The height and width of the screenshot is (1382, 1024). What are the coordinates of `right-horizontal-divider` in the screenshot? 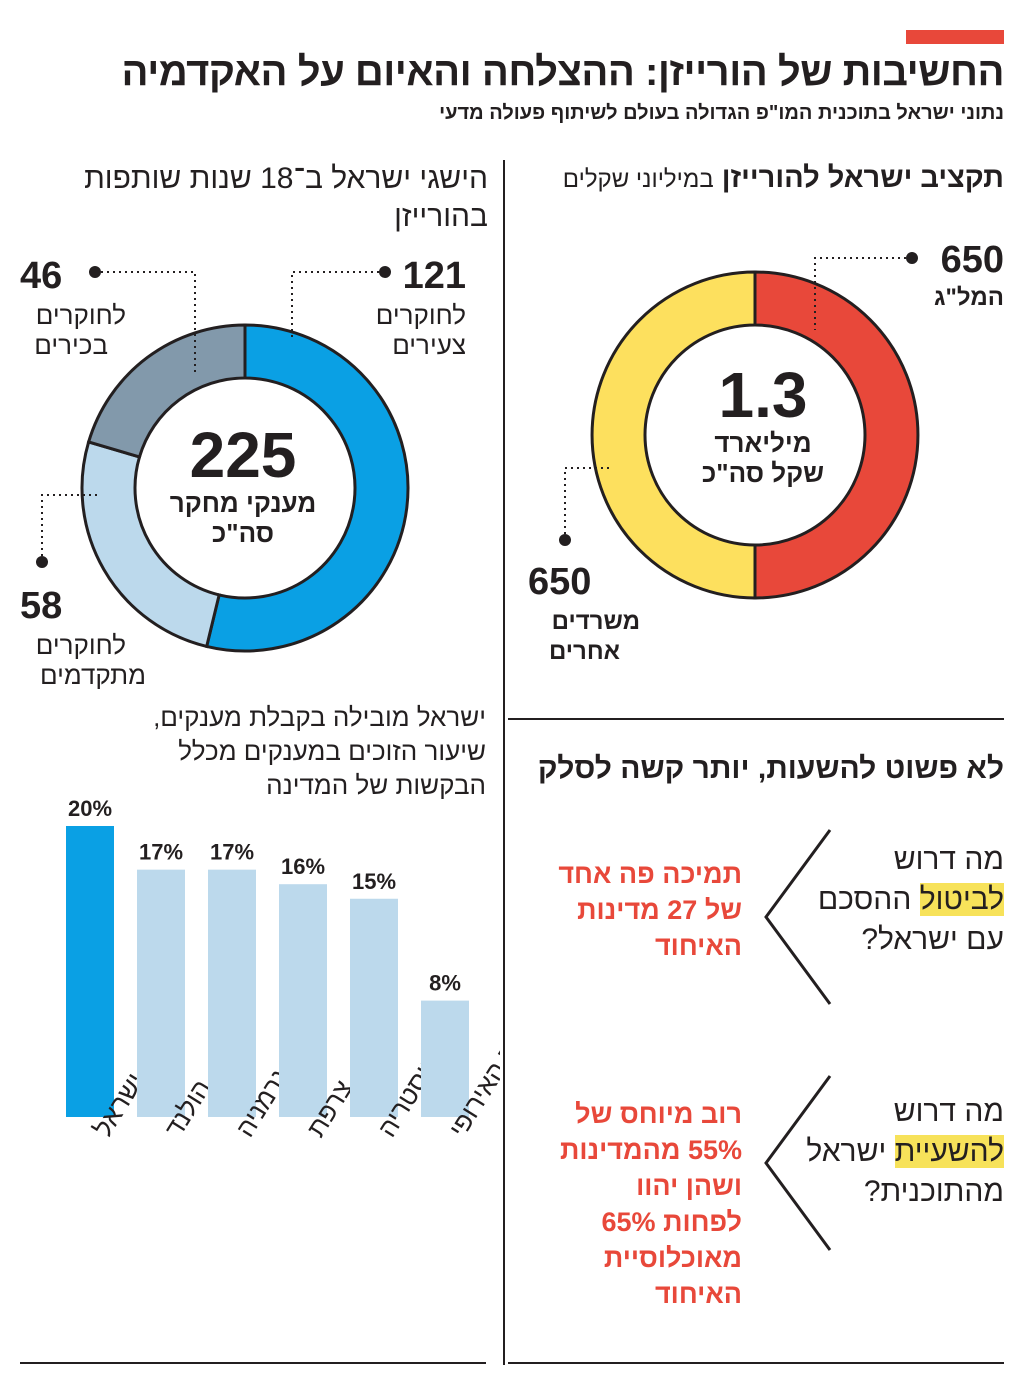 It's located at (756, 719).